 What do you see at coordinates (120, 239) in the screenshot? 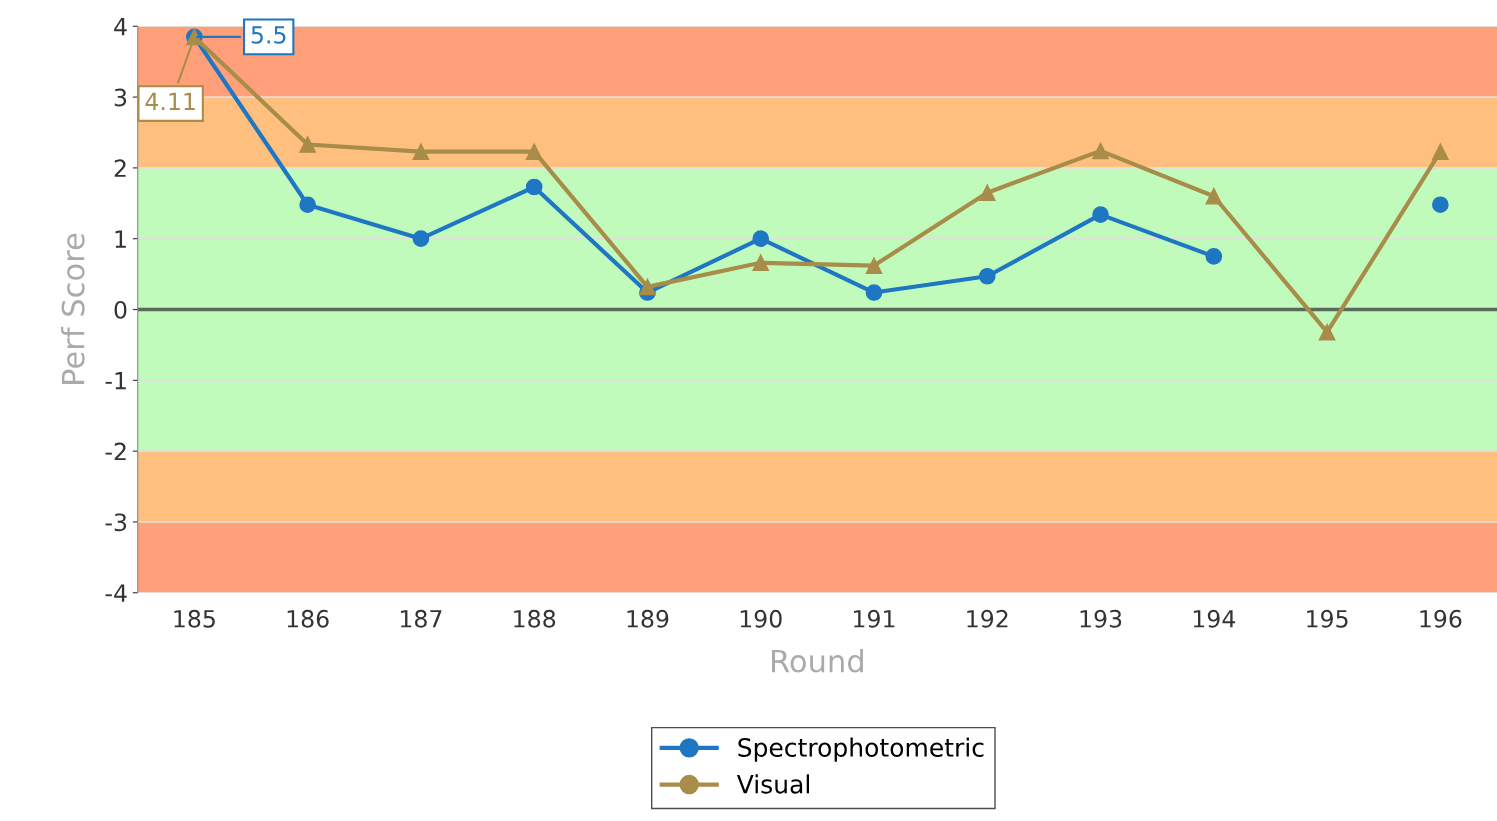
I see `y-tick-label: 1` at bounding box center [120, 239].